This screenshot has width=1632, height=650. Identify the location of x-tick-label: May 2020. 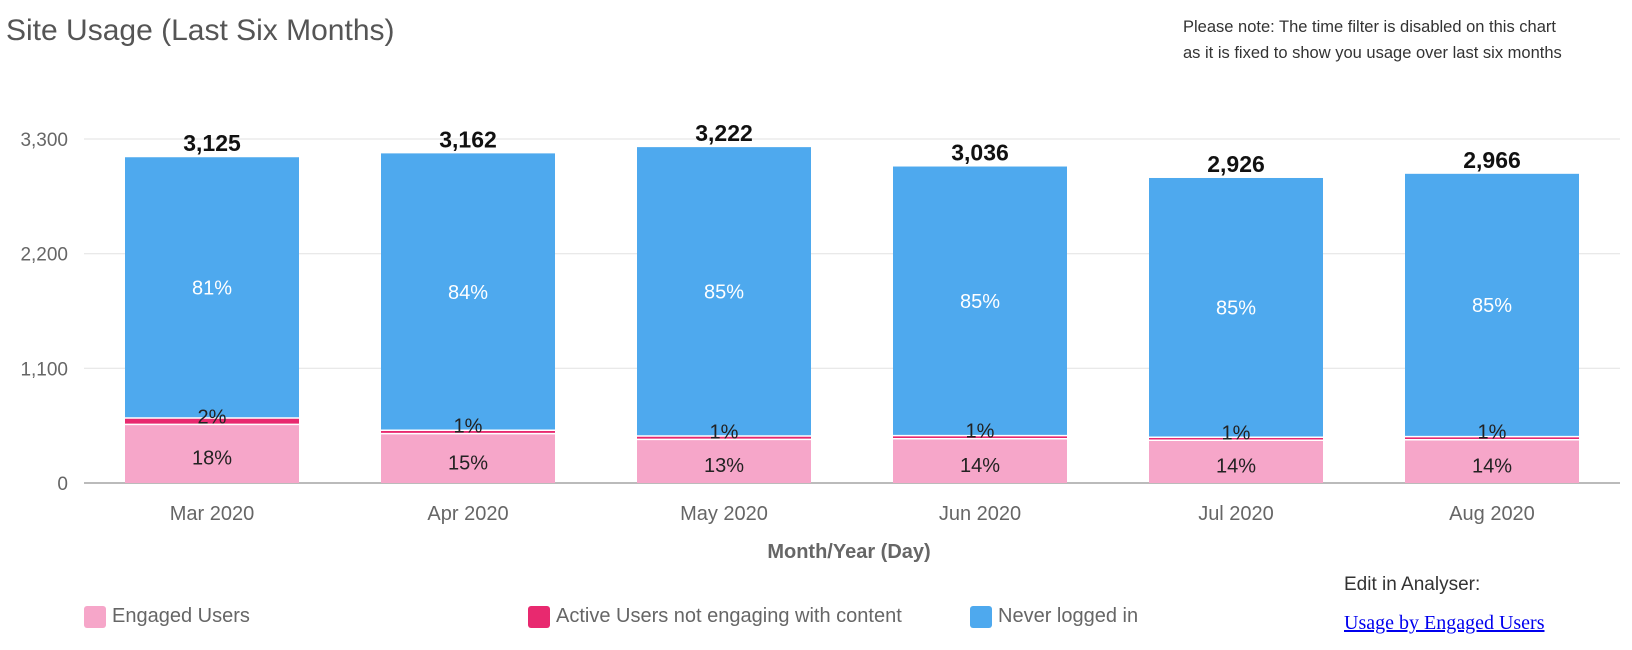
(724, 514).